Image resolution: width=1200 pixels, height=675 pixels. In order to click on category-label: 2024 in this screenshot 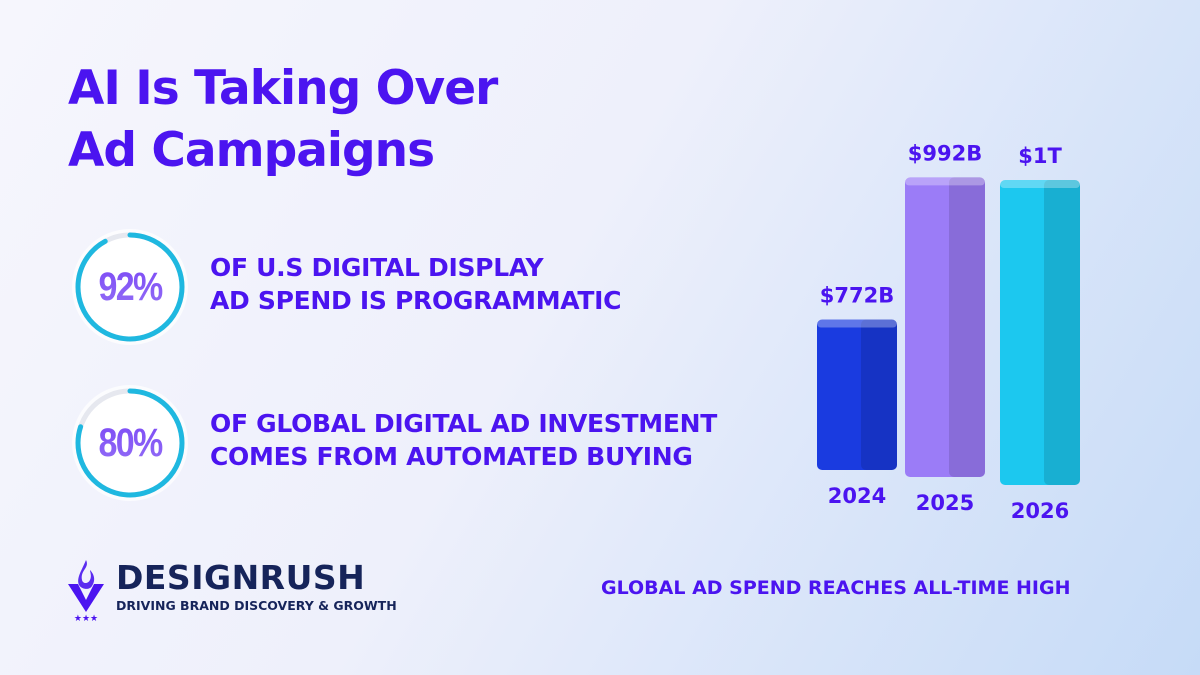, I will do `click(857, 496)`.